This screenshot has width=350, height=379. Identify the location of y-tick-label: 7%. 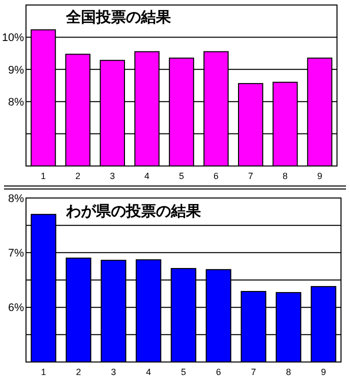
(16, 254).